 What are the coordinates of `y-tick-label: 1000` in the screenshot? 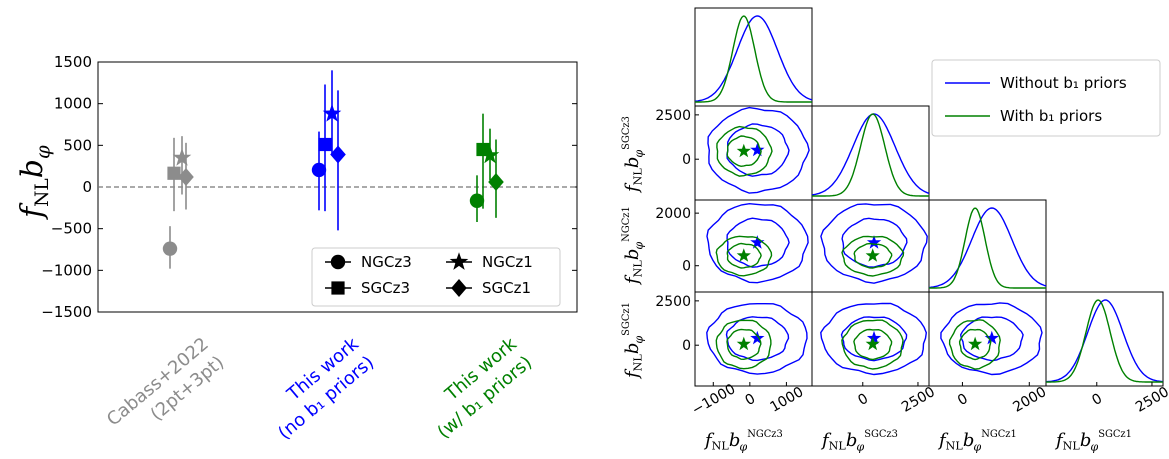 It's located at (73, 104).